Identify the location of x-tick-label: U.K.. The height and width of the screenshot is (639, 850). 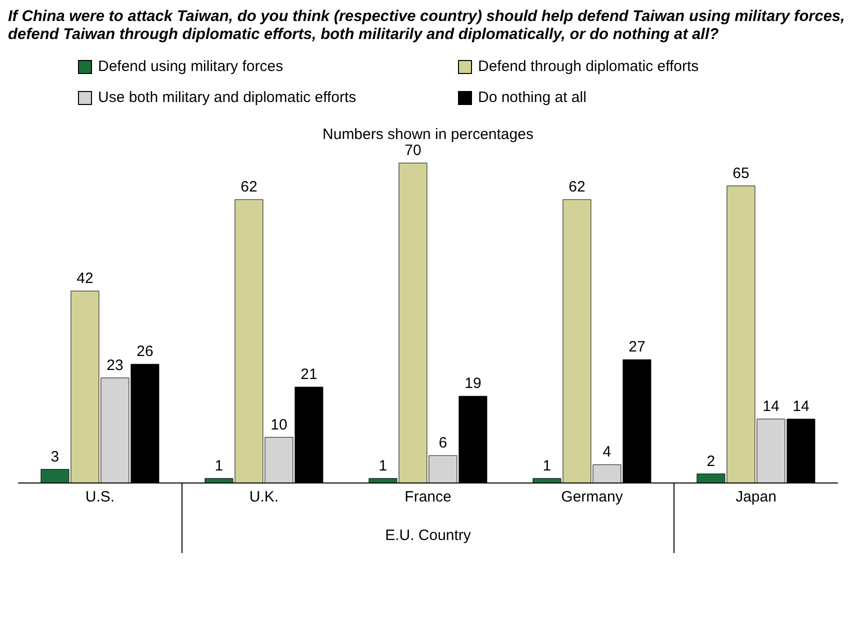
(264, 497).